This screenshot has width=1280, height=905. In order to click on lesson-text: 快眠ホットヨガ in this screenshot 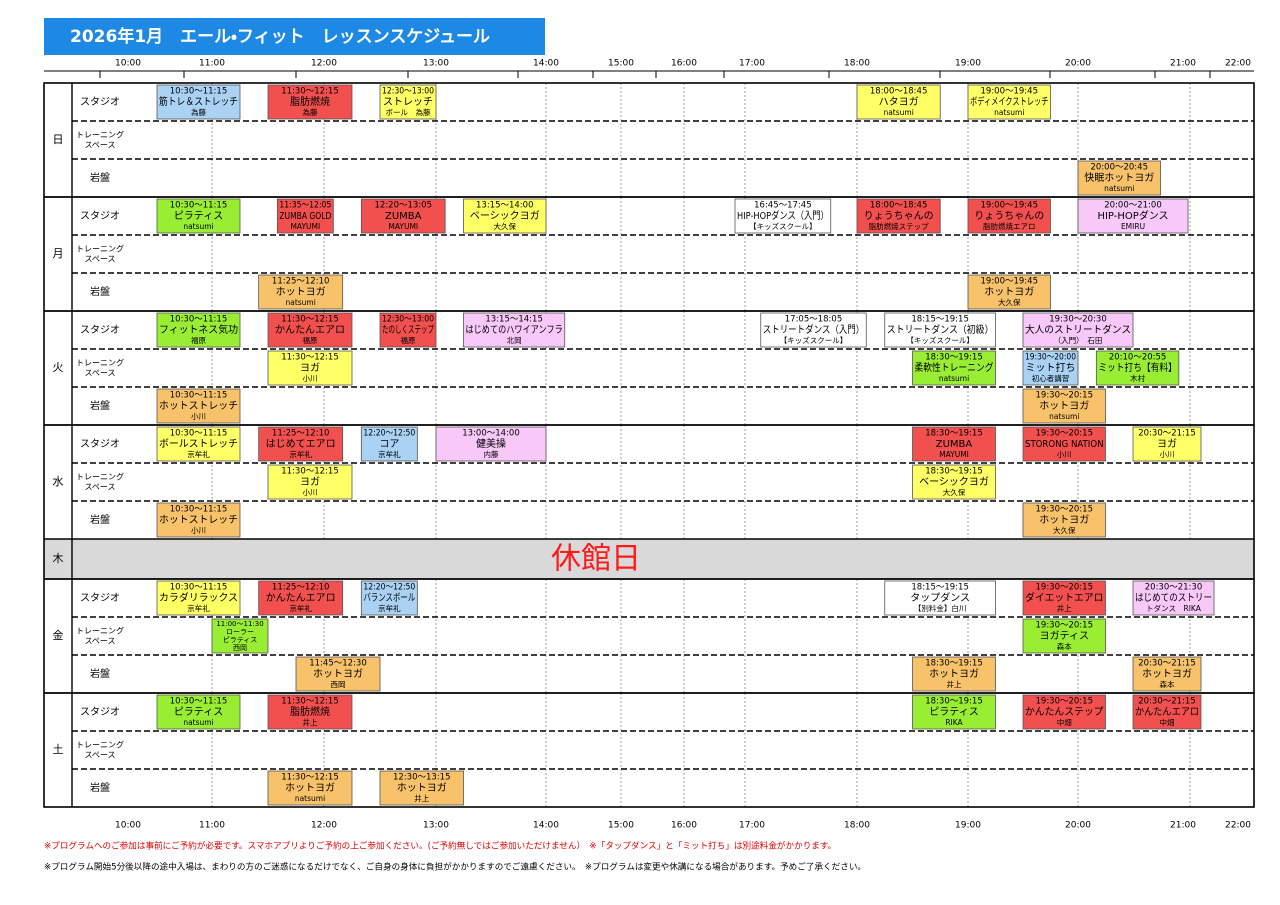, I will do `click(1119, 178)`.